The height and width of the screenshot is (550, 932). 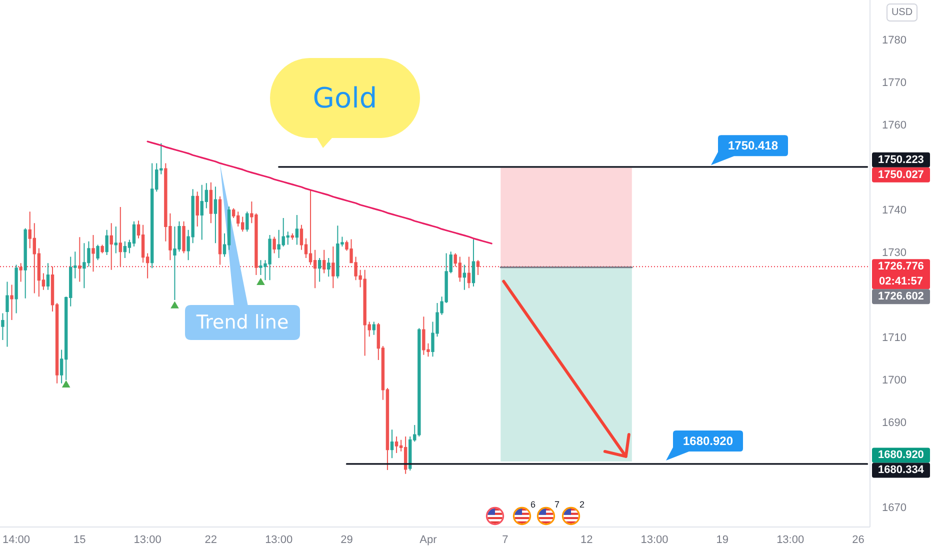 I want to click on y-axis-title: USD, so click(x=902, y=12).